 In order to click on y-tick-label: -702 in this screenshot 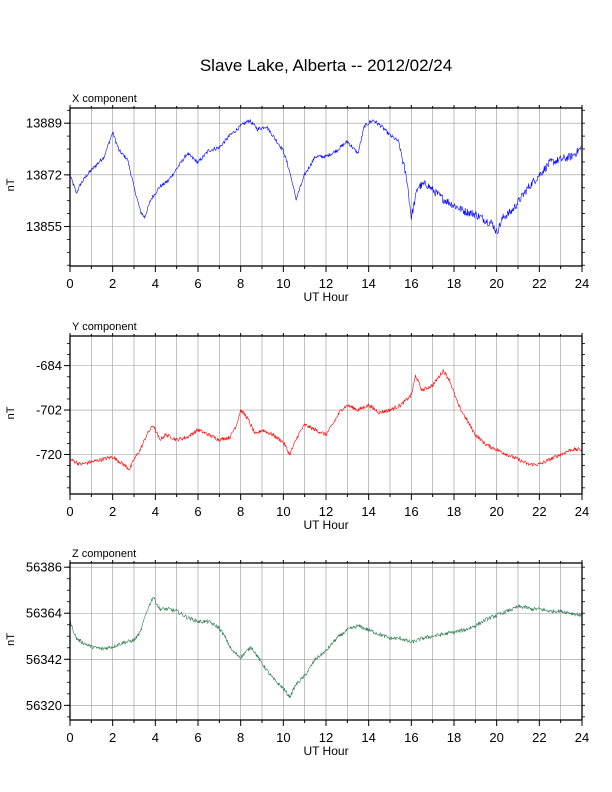, I will do `click(49, 410)`.